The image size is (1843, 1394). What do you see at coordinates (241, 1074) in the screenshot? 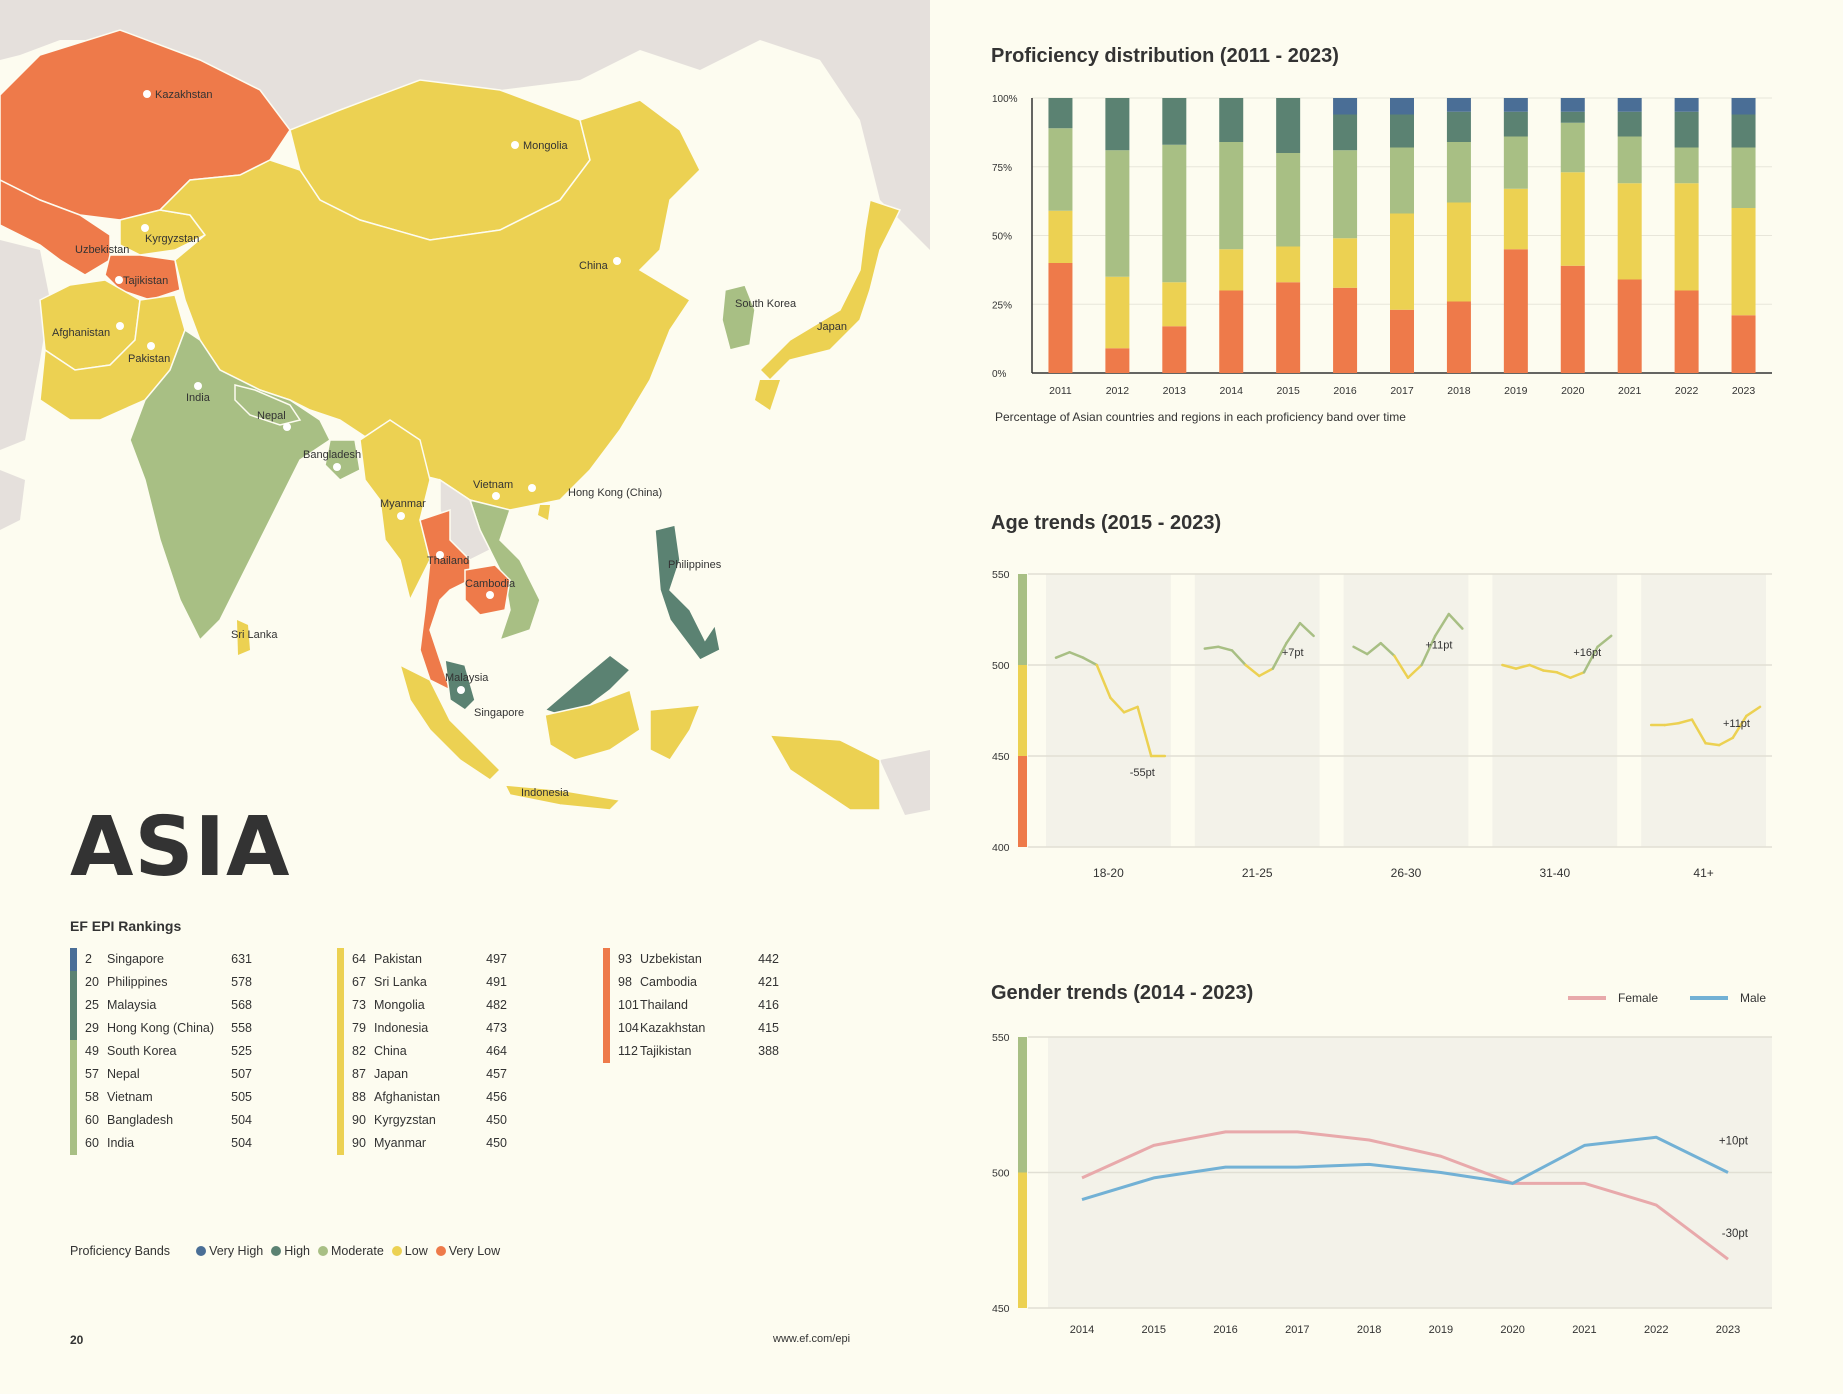
I see `ranking-score: 507` at bounding box center [241, 1074].